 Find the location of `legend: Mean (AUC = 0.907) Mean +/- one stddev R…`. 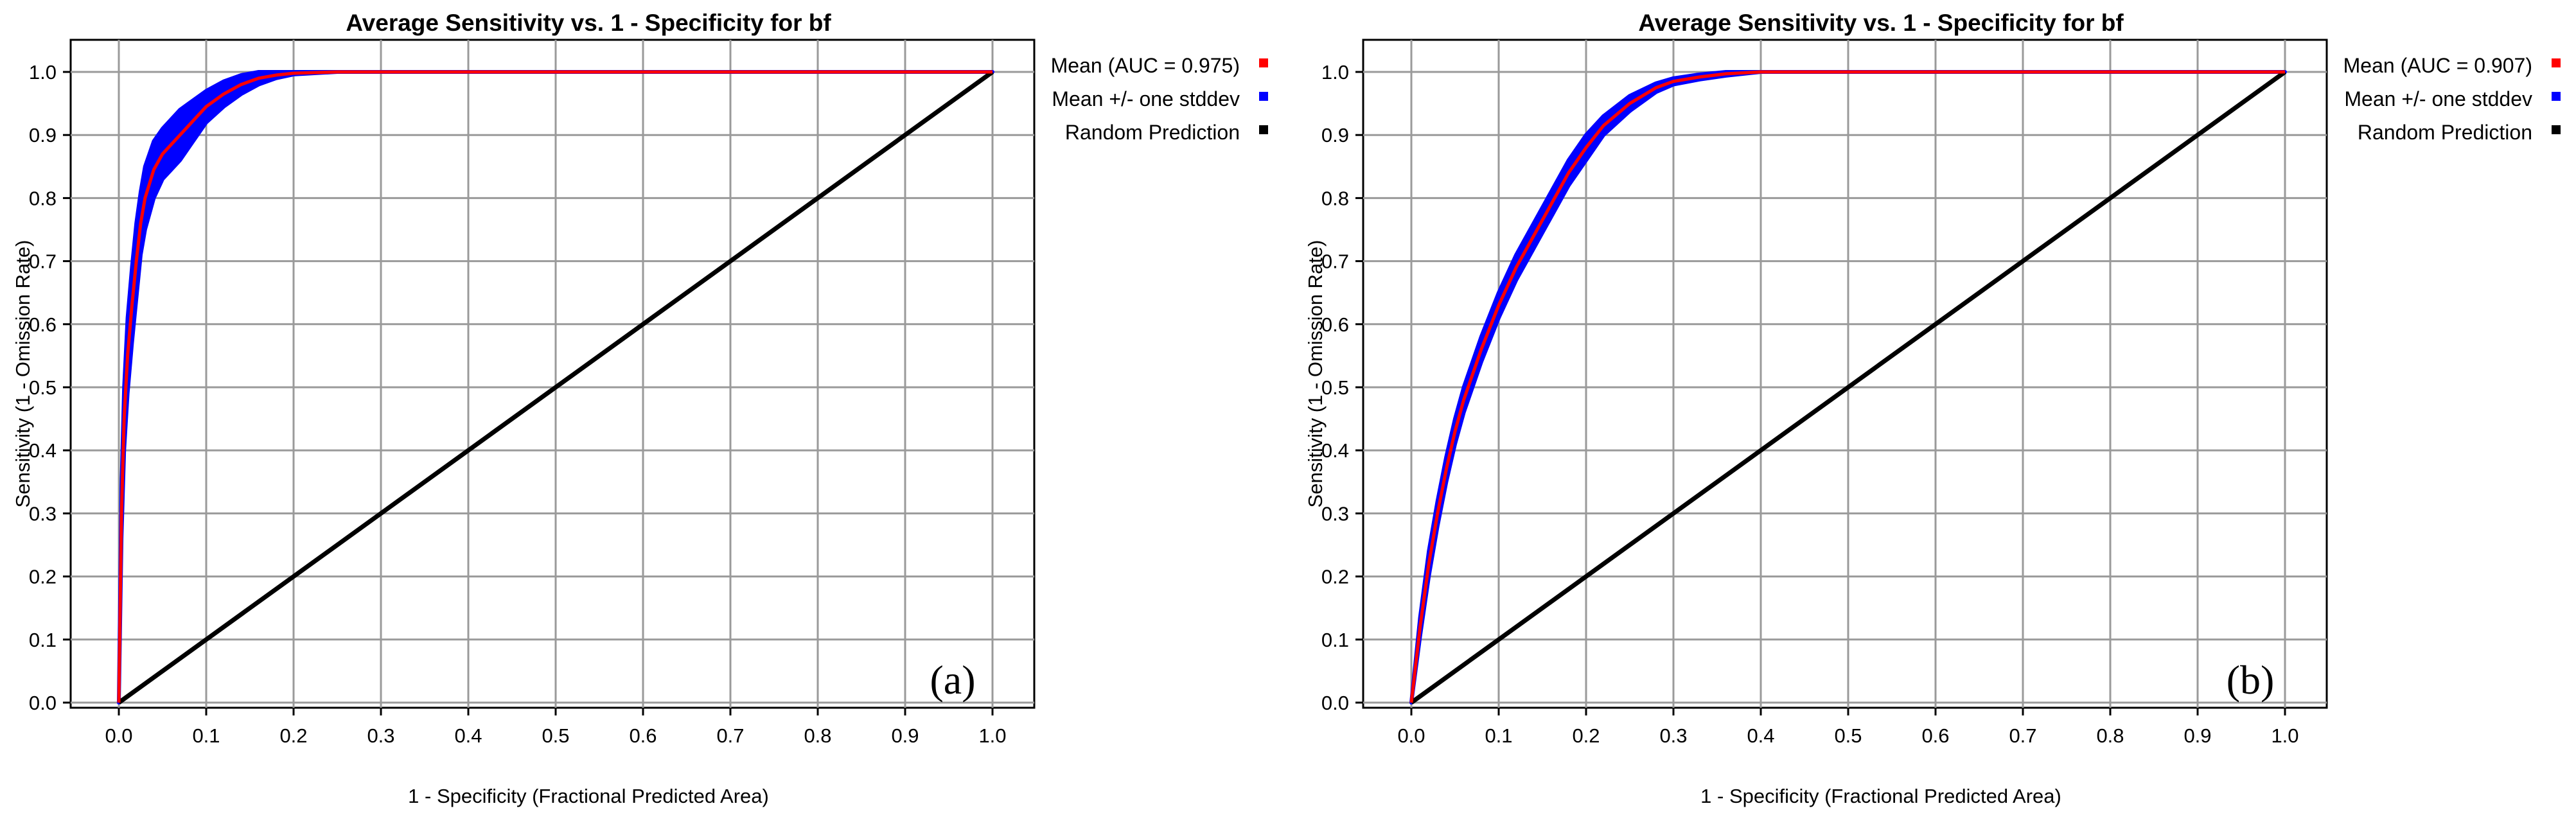

legend: Mean (AUC = 0.907) Mean +/- one stddev R… is located at coordinates (2452, 99).